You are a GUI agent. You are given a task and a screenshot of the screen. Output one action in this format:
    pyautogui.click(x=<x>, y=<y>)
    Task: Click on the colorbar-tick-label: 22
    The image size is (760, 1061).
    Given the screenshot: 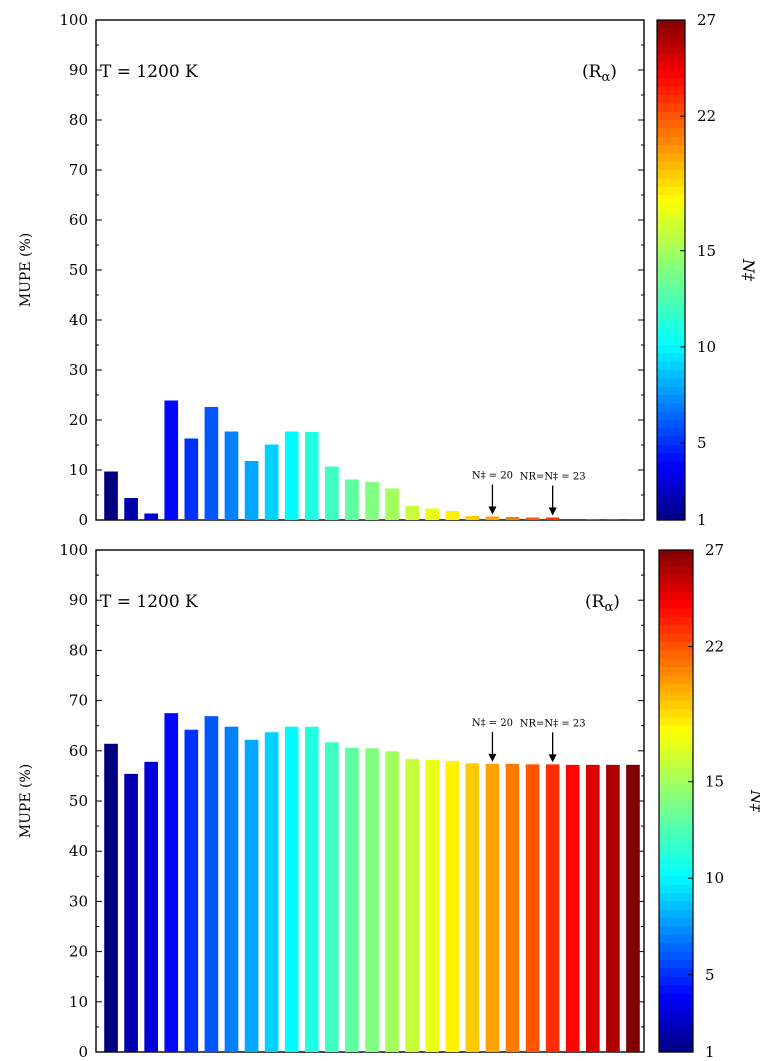 What is the action you would take?
    pyautogui.click(x=706, y=116)
    